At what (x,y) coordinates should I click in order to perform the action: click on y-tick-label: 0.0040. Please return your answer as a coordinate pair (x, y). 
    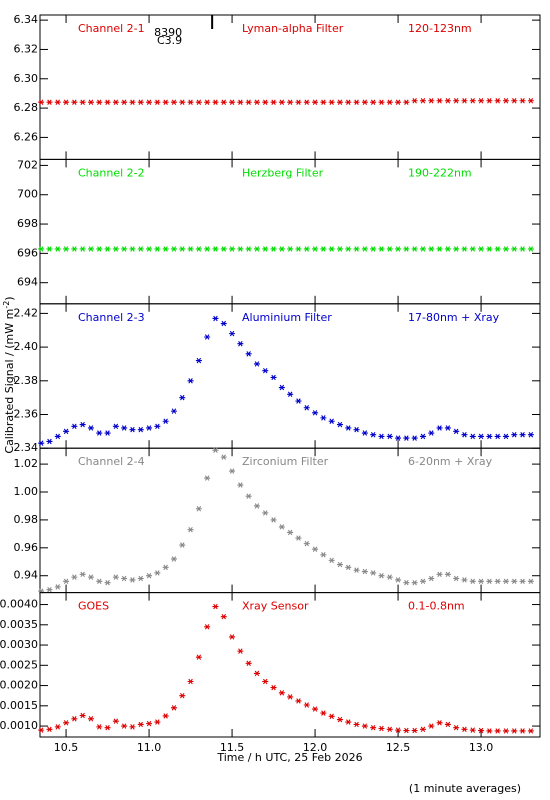
    Looking at the image, I should click on (19, 604).